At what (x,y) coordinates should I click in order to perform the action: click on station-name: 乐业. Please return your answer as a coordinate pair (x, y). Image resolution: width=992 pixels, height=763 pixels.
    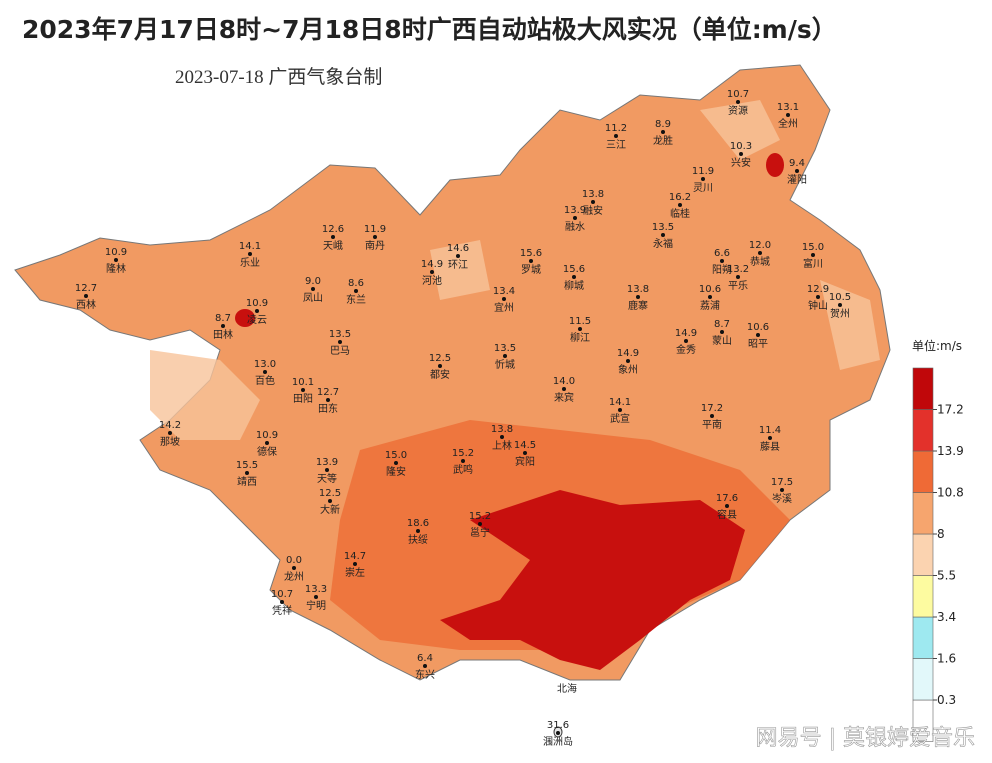
    Looking at the image, I should click on (250, 263).